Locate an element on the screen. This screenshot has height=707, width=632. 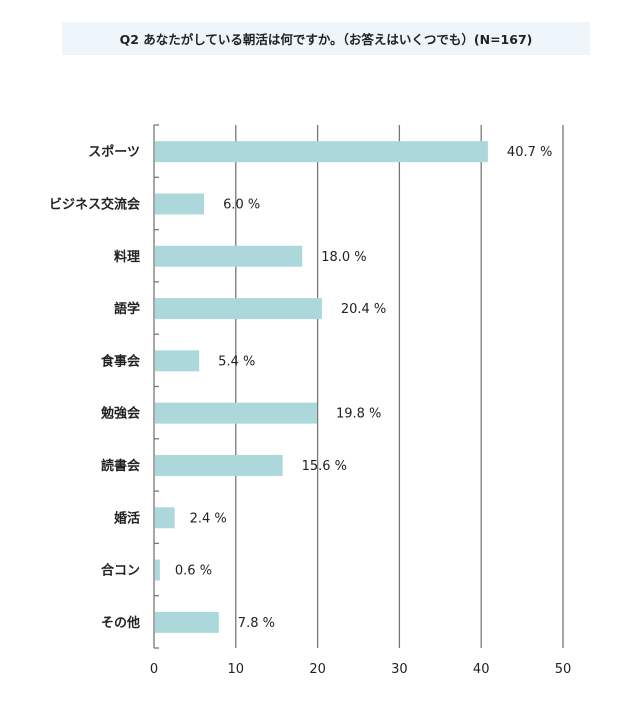
x-tick-label: 20 is located at coordinates (317, 669).